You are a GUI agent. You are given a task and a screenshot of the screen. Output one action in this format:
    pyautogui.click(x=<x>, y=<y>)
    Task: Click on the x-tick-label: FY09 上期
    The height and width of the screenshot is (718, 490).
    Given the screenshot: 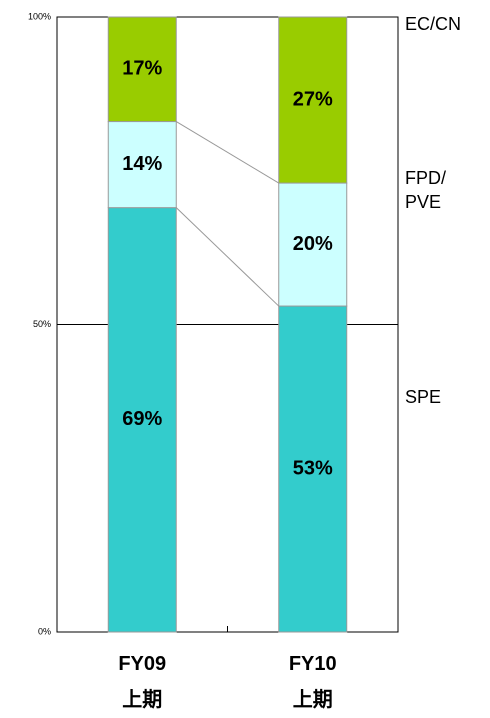 What is the action you would take?
    pyautogui.click(x=142, y=682)
    